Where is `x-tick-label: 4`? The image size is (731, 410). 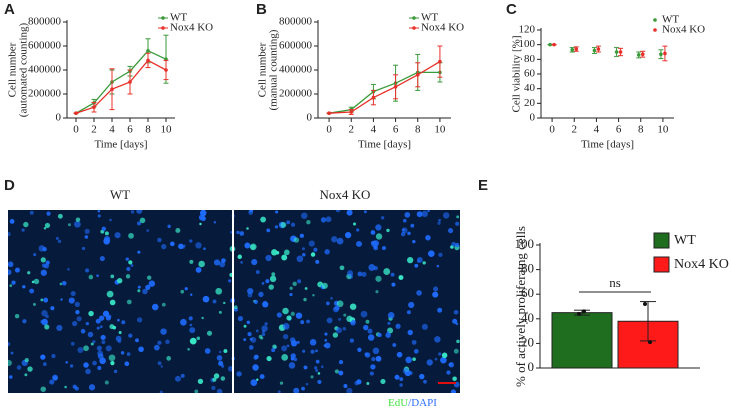
x-tick-label: 4 is located at coordinates (112, 130).